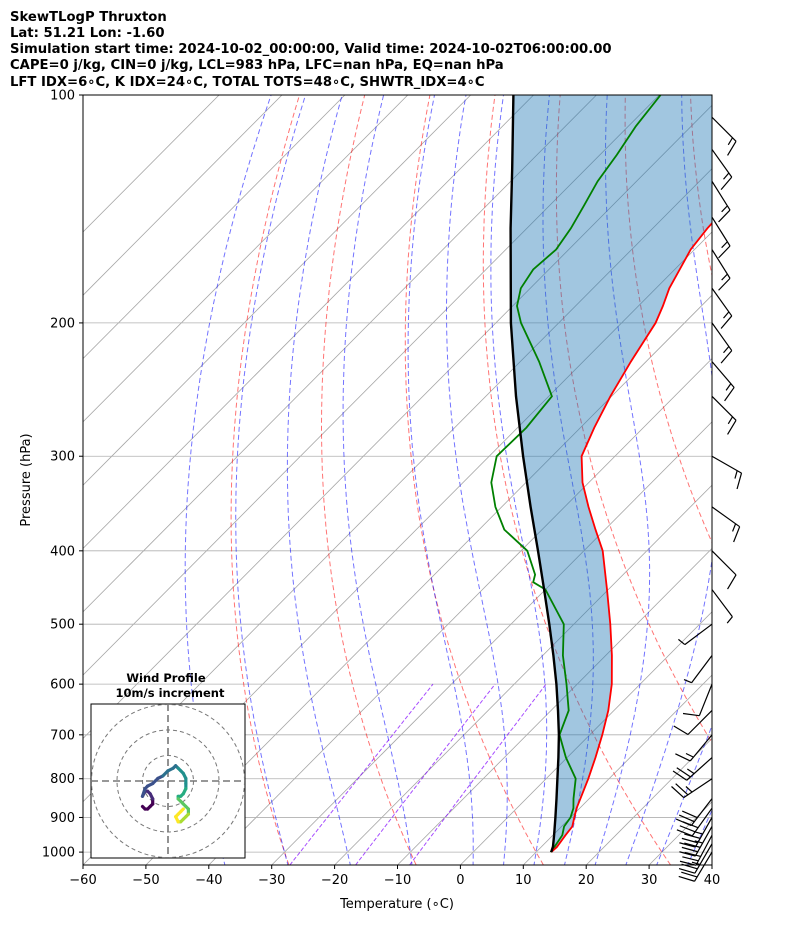  What do you see at coordinates (707, 499) in the screenshot?
I see `wind-barbs` at bounding box center [707, 499].